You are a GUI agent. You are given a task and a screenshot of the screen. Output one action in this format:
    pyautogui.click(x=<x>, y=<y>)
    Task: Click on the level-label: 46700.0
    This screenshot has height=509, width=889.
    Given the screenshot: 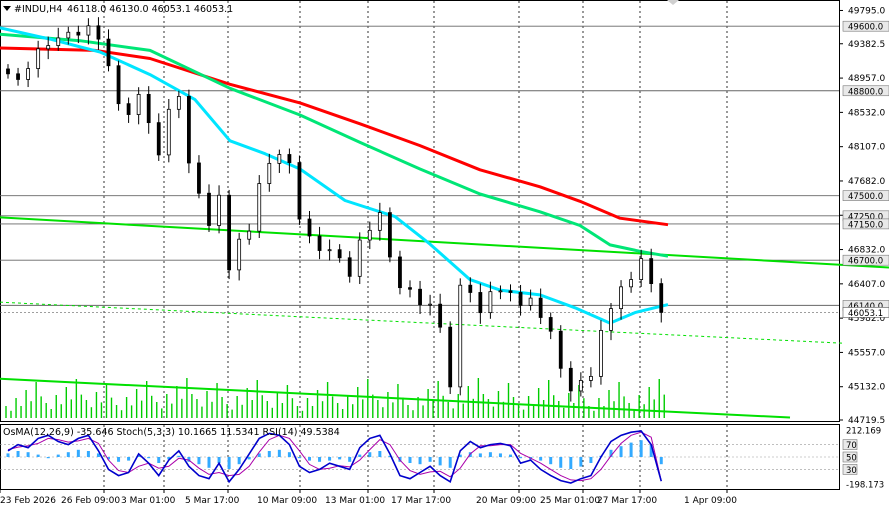 What is the action you would take?
    pyautogui.click(x=865, y=262)
    